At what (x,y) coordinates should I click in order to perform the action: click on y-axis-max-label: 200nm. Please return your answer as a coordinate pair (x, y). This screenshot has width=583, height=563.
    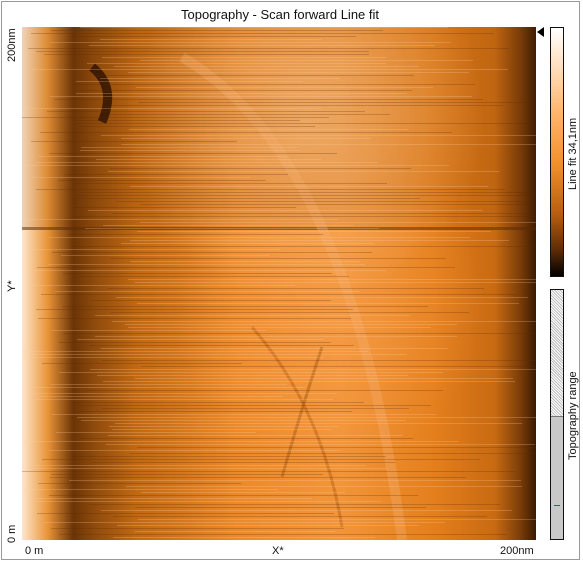
    Looking at the image, I should click on (12, 45).